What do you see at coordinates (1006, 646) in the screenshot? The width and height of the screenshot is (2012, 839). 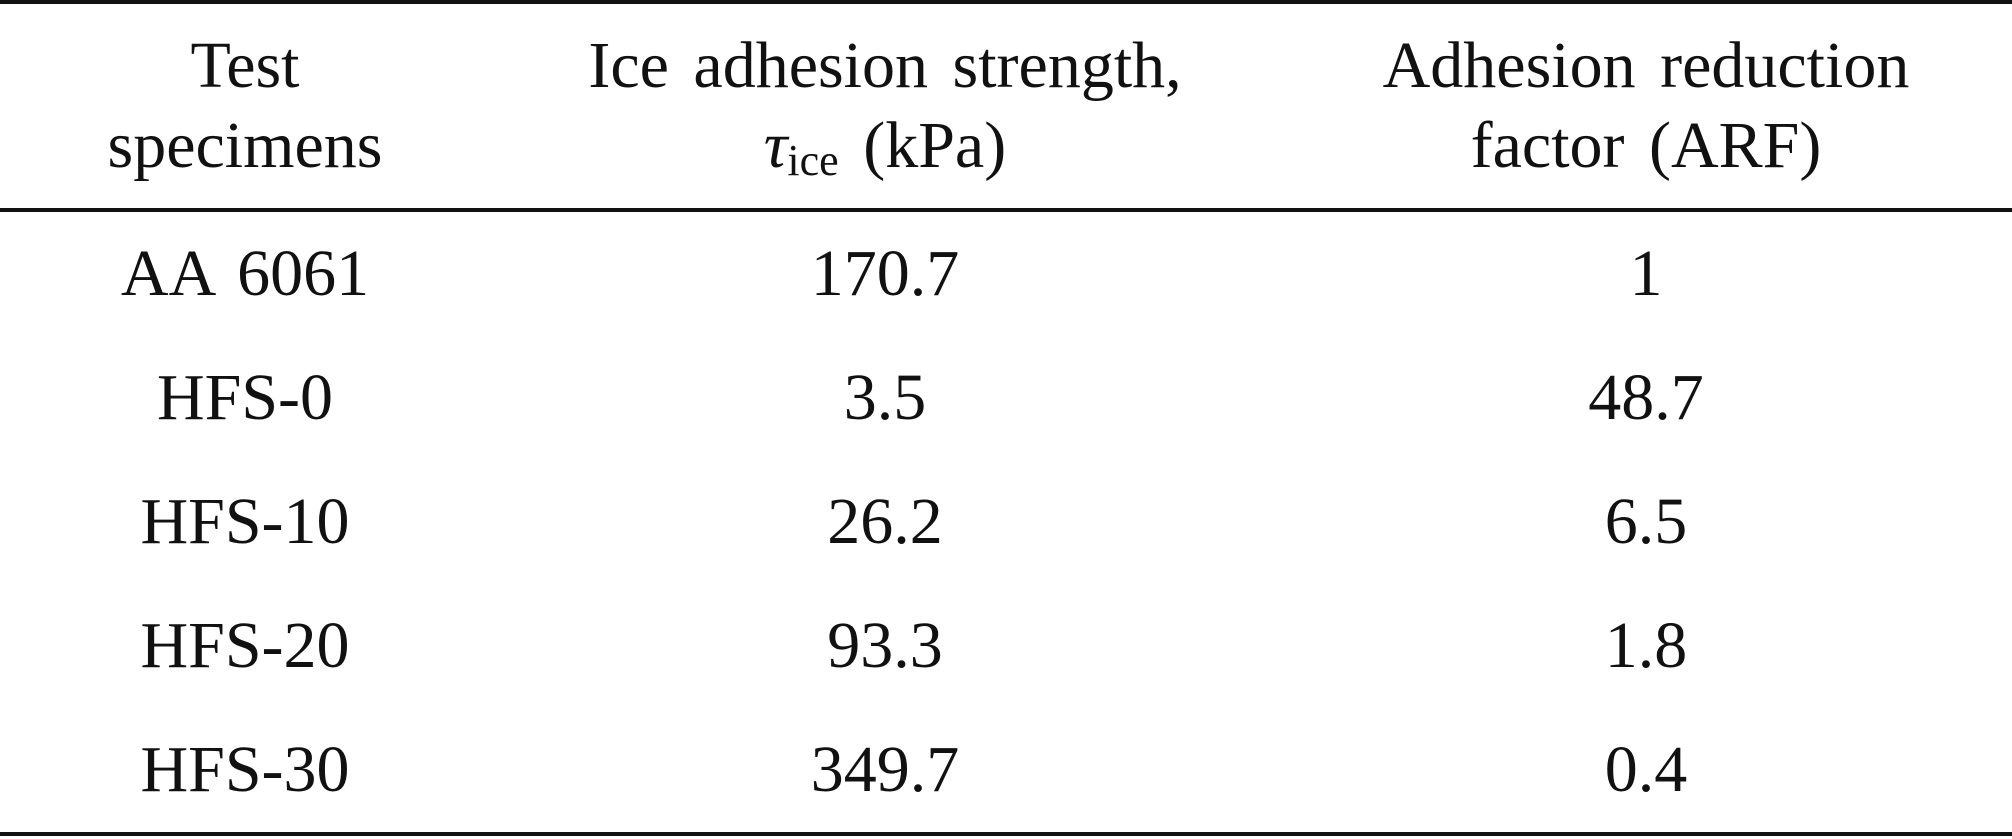 I see `table-row: HFS-20 93.3 1.8` at bounding box center [1006, 646].